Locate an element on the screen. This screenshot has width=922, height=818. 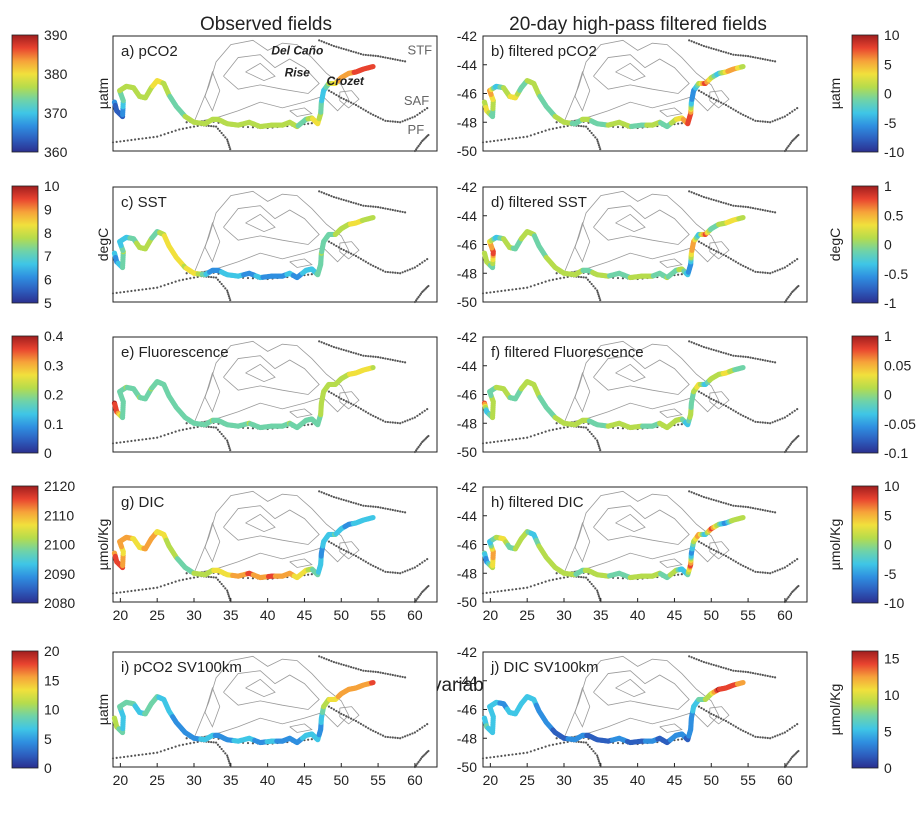
x-tick-label: 25 is located at coordinates (157, 615).